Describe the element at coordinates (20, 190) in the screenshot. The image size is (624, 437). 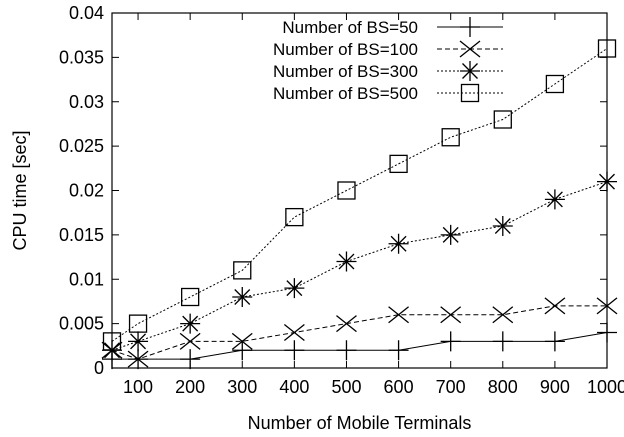
I see `y-axis-label: CPU time [sec]` at that location.